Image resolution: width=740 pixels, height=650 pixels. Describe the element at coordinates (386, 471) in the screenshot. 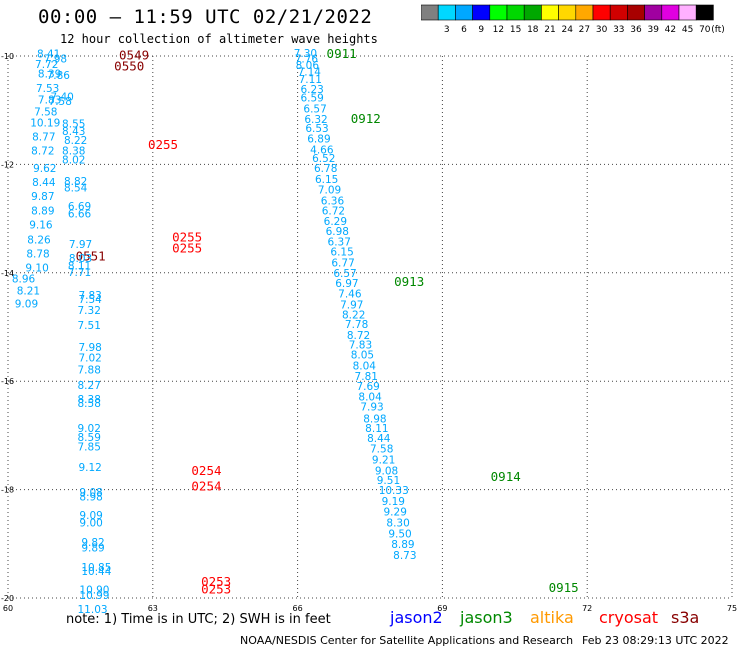

I see `swh-value: 9.08` at that location.